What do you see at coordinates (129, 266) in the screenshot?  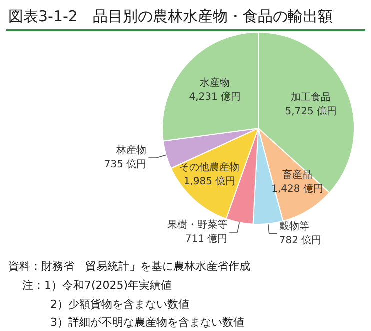 I see `text: 資料：財務省「貿易統計」を基に農林水産省作成` at bounding box center [129, 266].